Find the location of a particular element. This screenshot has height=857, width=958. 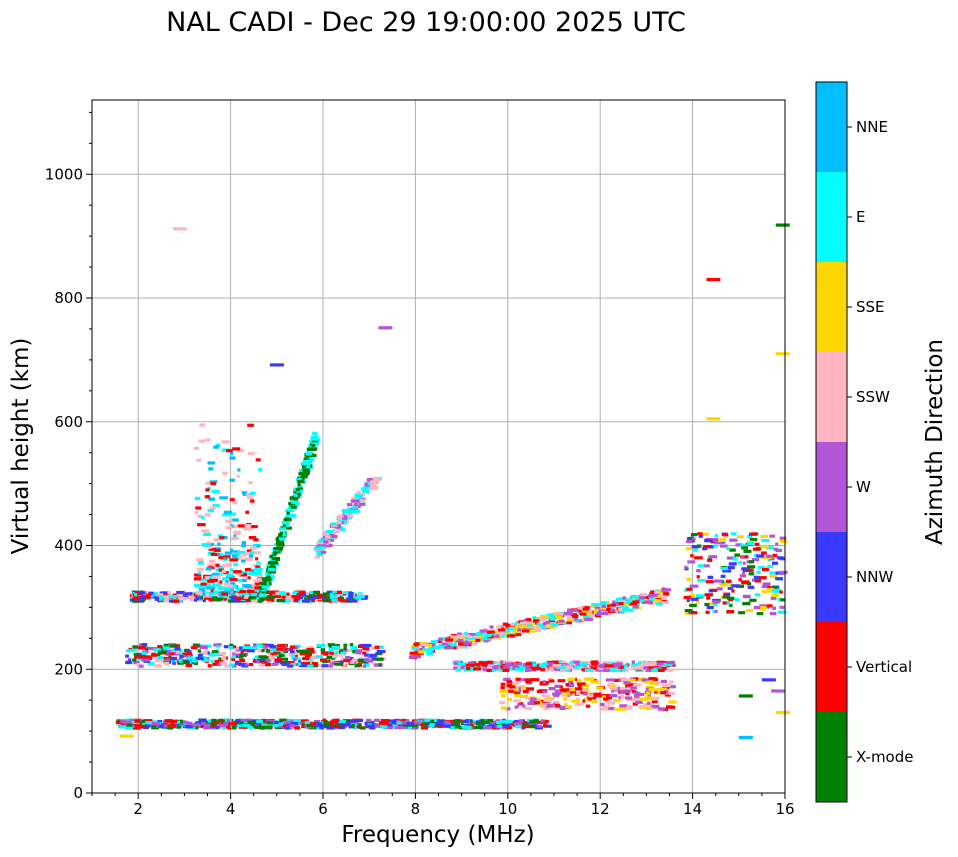

colorbar-label: W is located at coordinates (863, 487).